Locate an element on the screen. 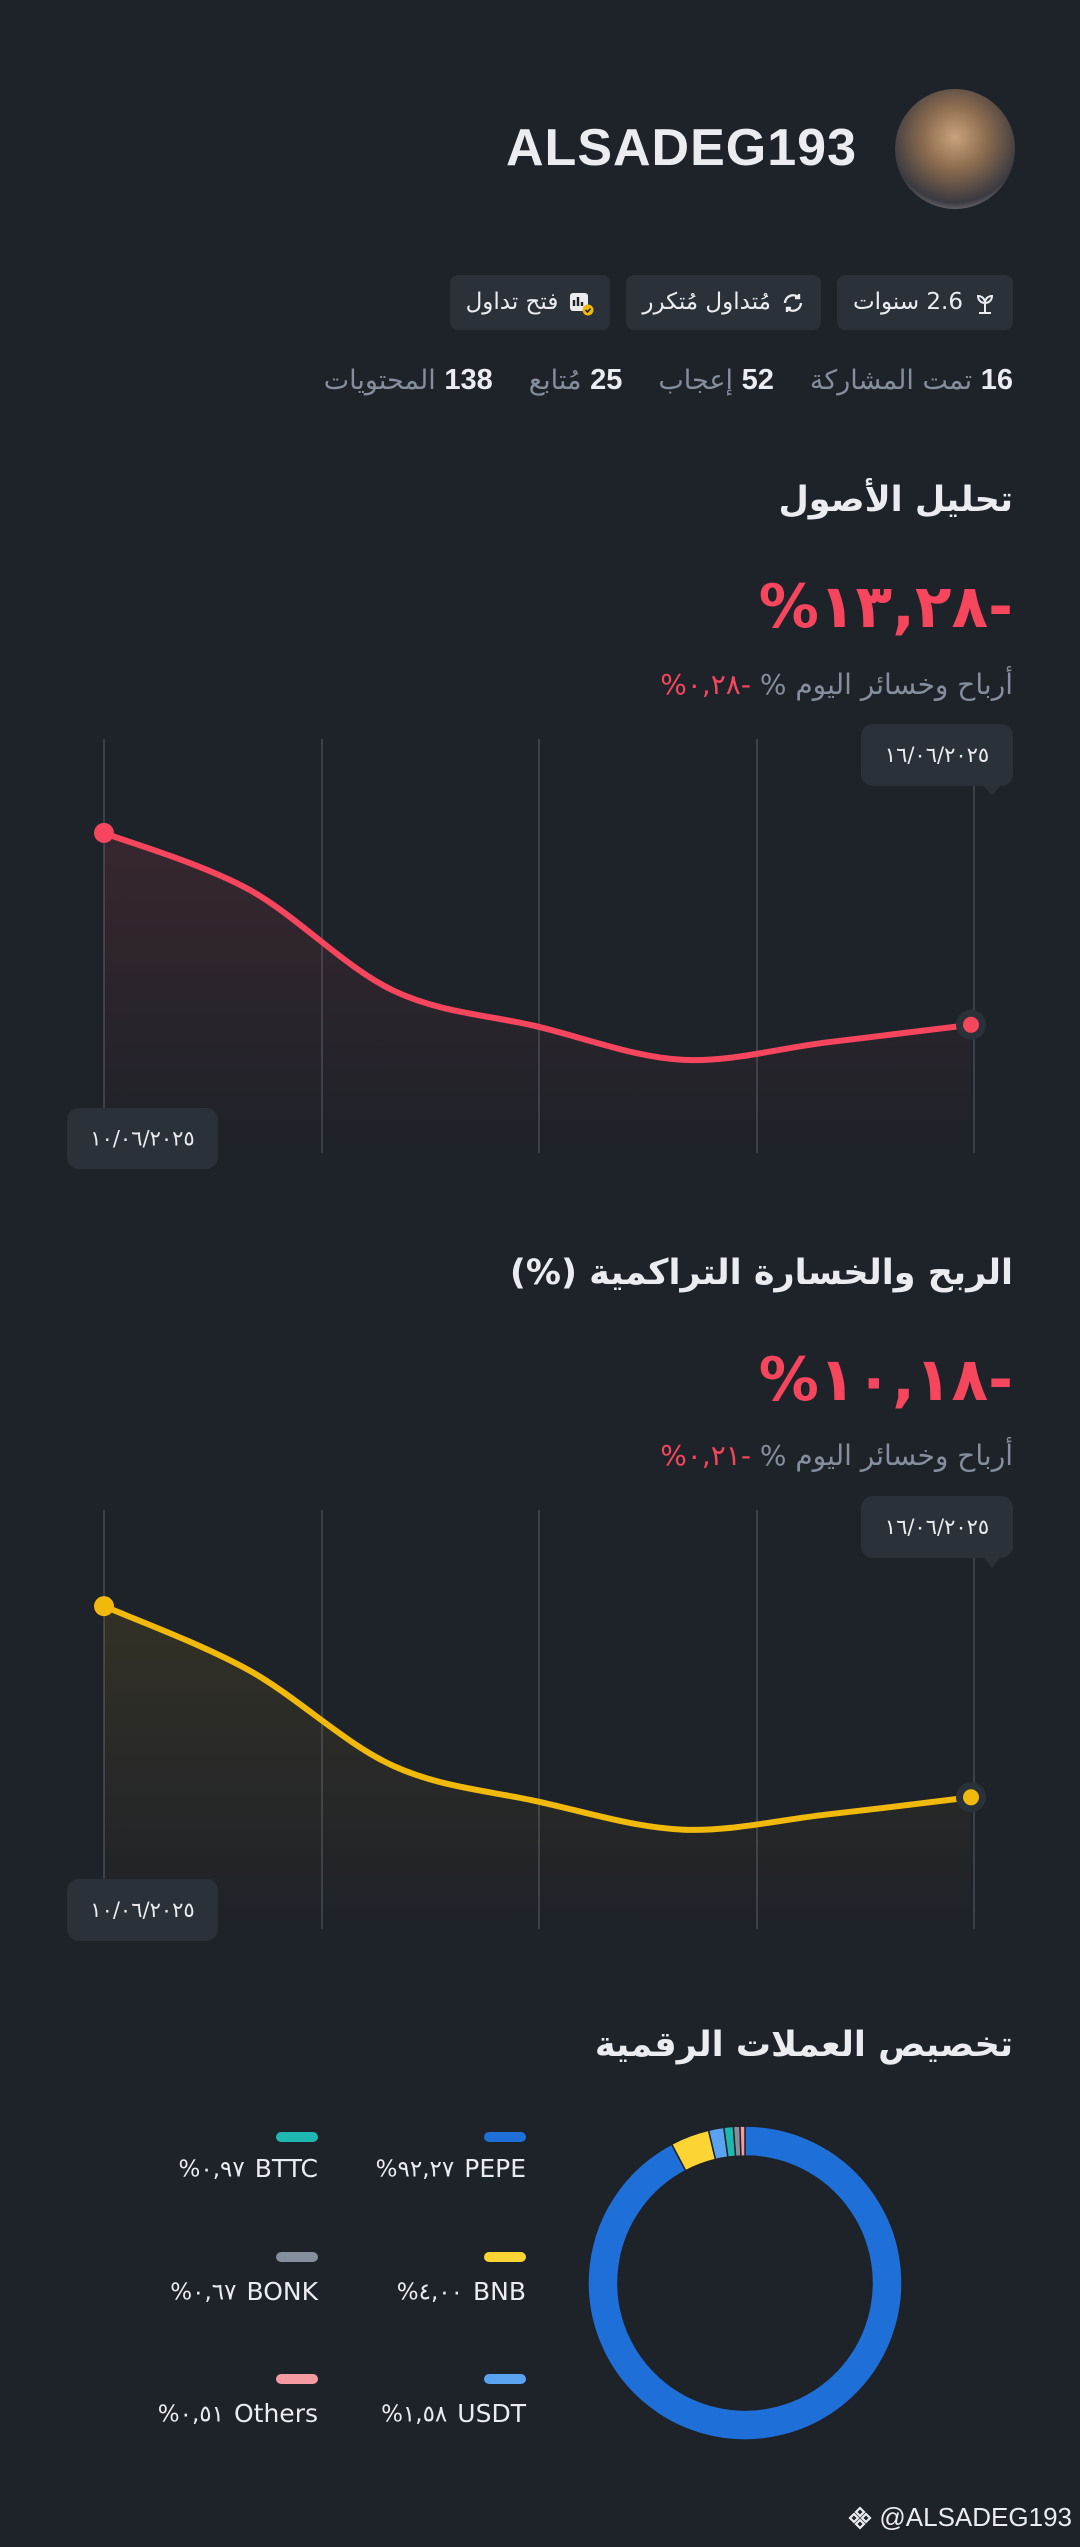 The image size is (1080, 2547). stat-label: تمت المشاركة is located at coordinates (891, 380).